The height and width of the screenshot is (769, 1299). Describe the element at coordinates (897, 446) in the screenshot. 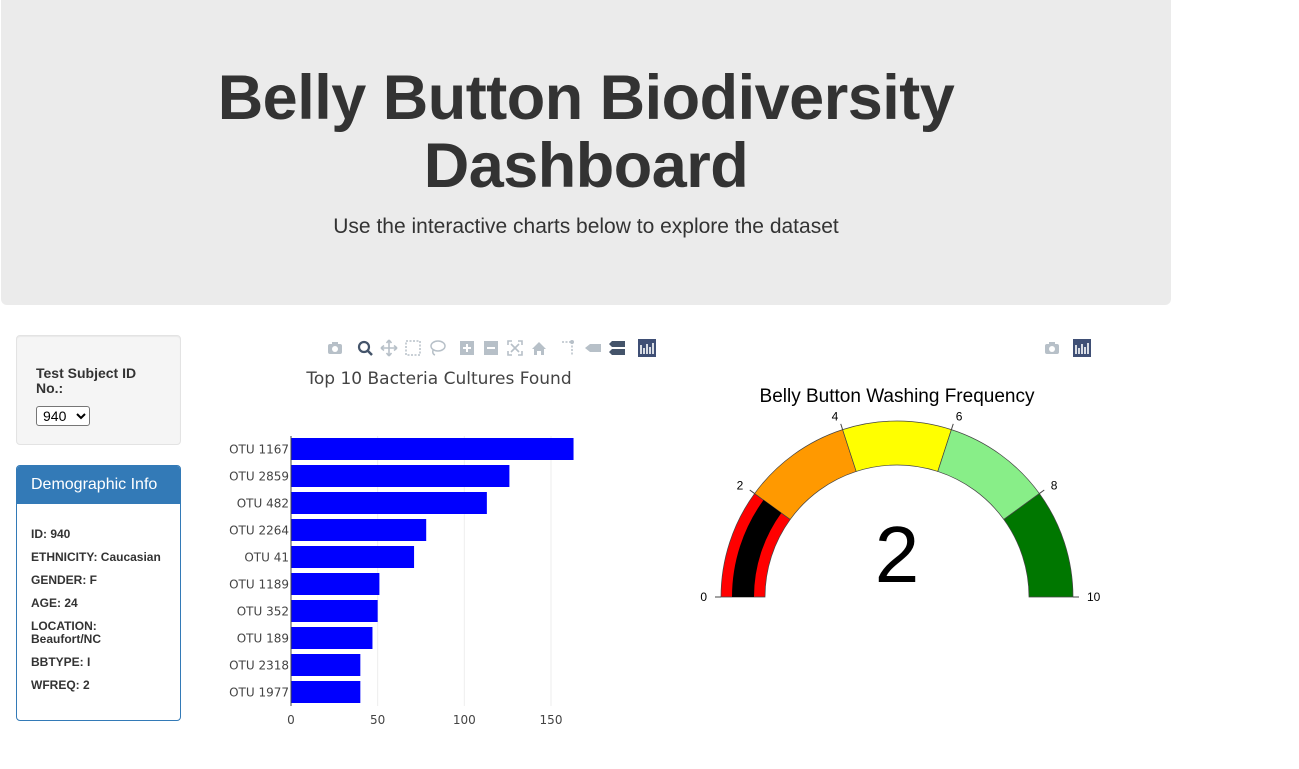

I see `gauge-step` at that location.